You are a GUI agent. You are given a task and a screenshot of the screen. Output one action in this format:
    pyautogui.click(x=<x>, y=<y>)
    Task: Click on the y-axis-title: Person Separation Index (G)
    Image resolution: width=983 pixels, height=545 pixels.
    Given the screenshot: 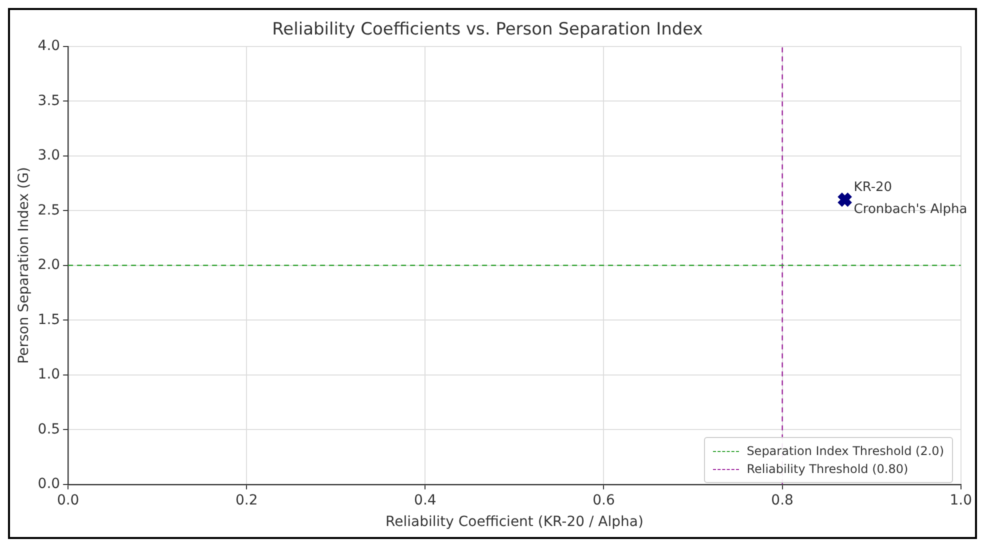 What is the action you would take?
    pyautogui.click(x=24, y=265)
    